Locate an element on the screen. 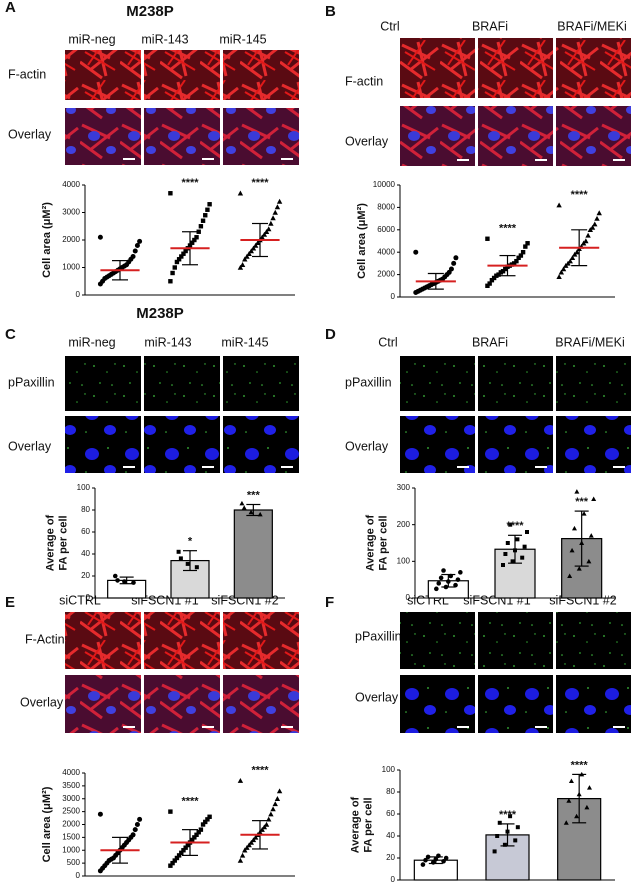 The height and width of the screenshot is (886, 635). y-tick-label: 200 is located at coordinates (404, 524).